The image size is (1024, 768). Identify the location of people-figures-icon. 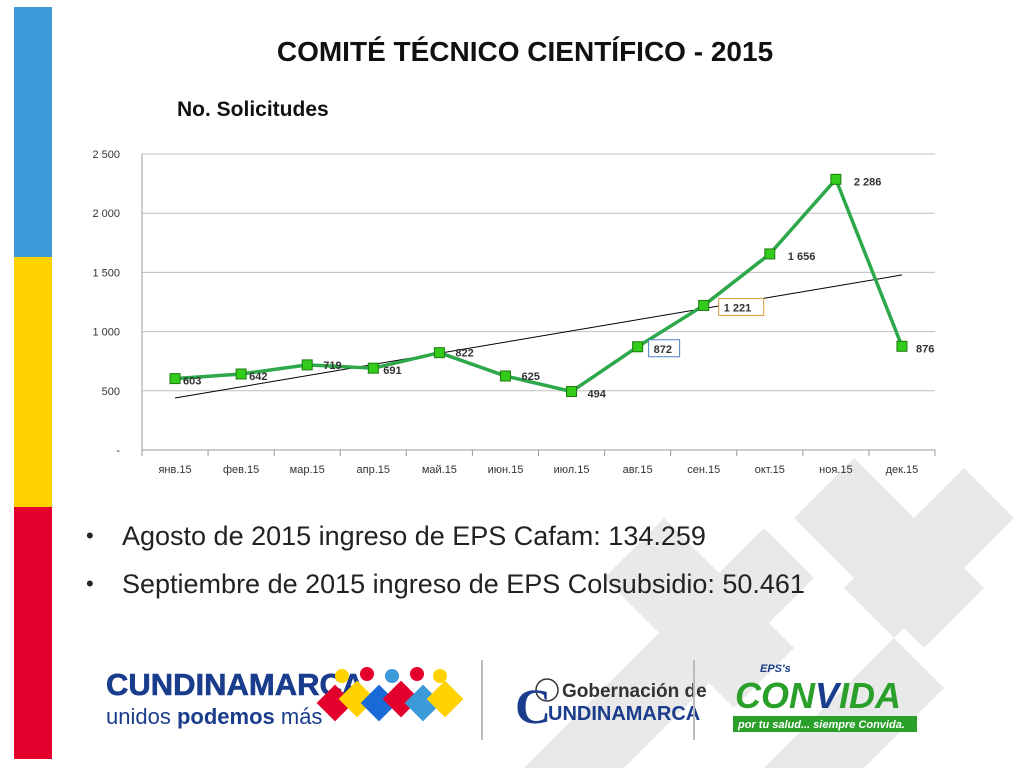
(390, 694).